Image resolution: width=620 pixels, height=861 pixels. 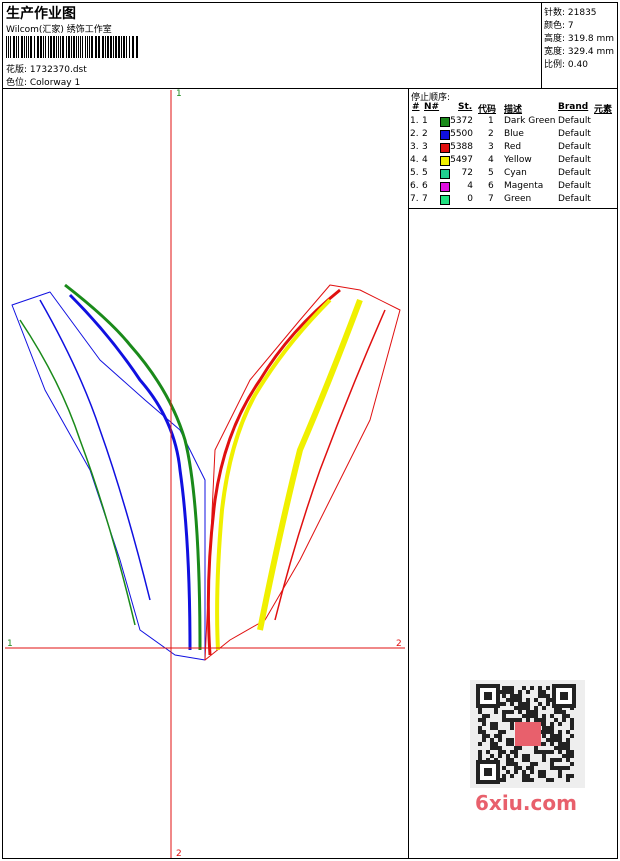 What do you see at coordinates (526, 803) in the screenshot?
I see `watermark: 6xiu.com` at bounding box center [526, 803].